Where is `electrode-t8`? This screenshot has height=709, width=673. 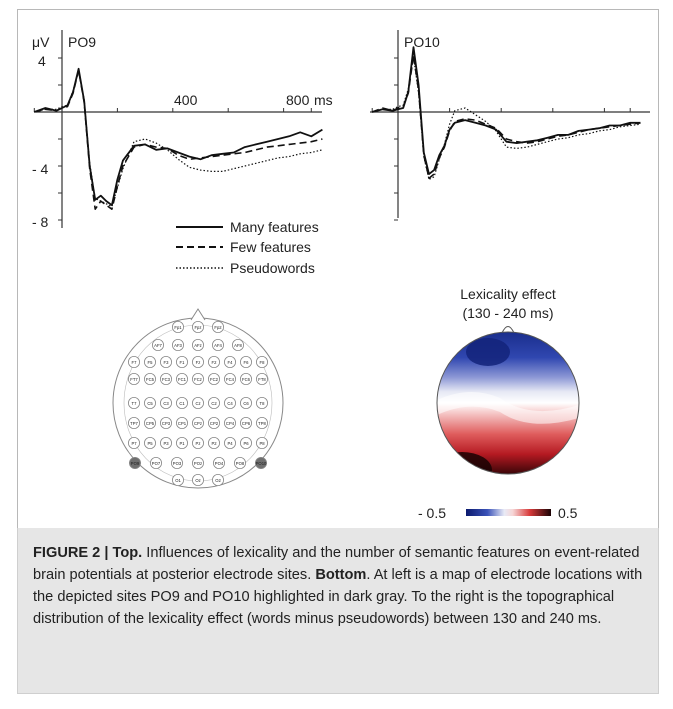 electrode-t8 is located at coordinates (261, 402).